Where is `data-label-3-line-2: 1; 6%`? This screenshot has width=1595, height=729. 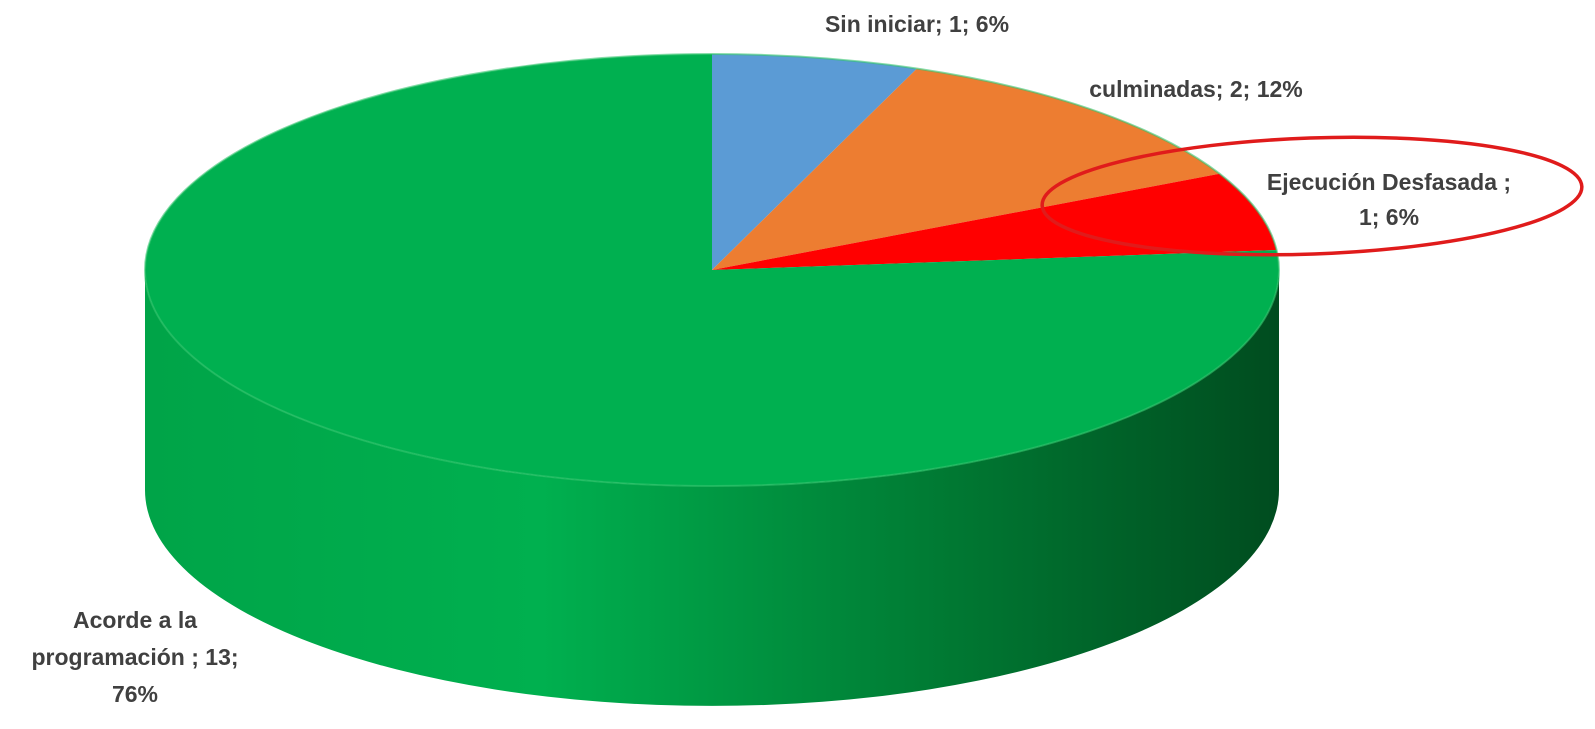
data-label-3-line-2: 1; 6% is located at coordinates (1389, 217).